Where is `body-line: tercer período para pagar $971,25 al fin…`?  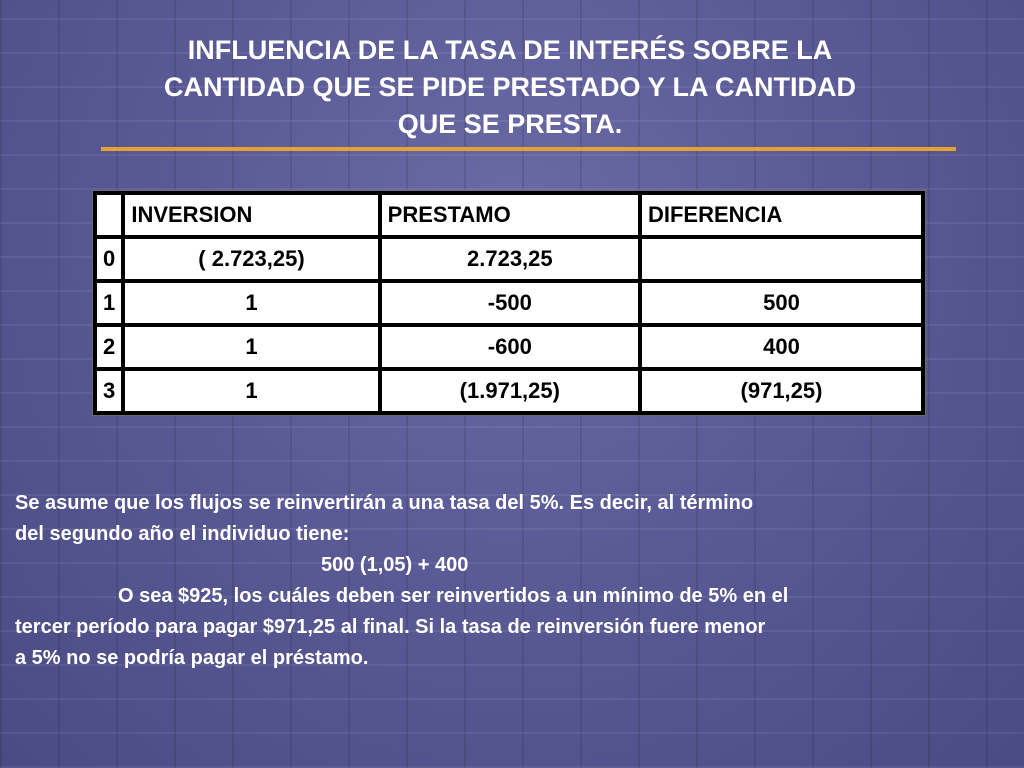 body-line: tercer período para pagar $971,25 al fin… is located at coordinates (390, 627).